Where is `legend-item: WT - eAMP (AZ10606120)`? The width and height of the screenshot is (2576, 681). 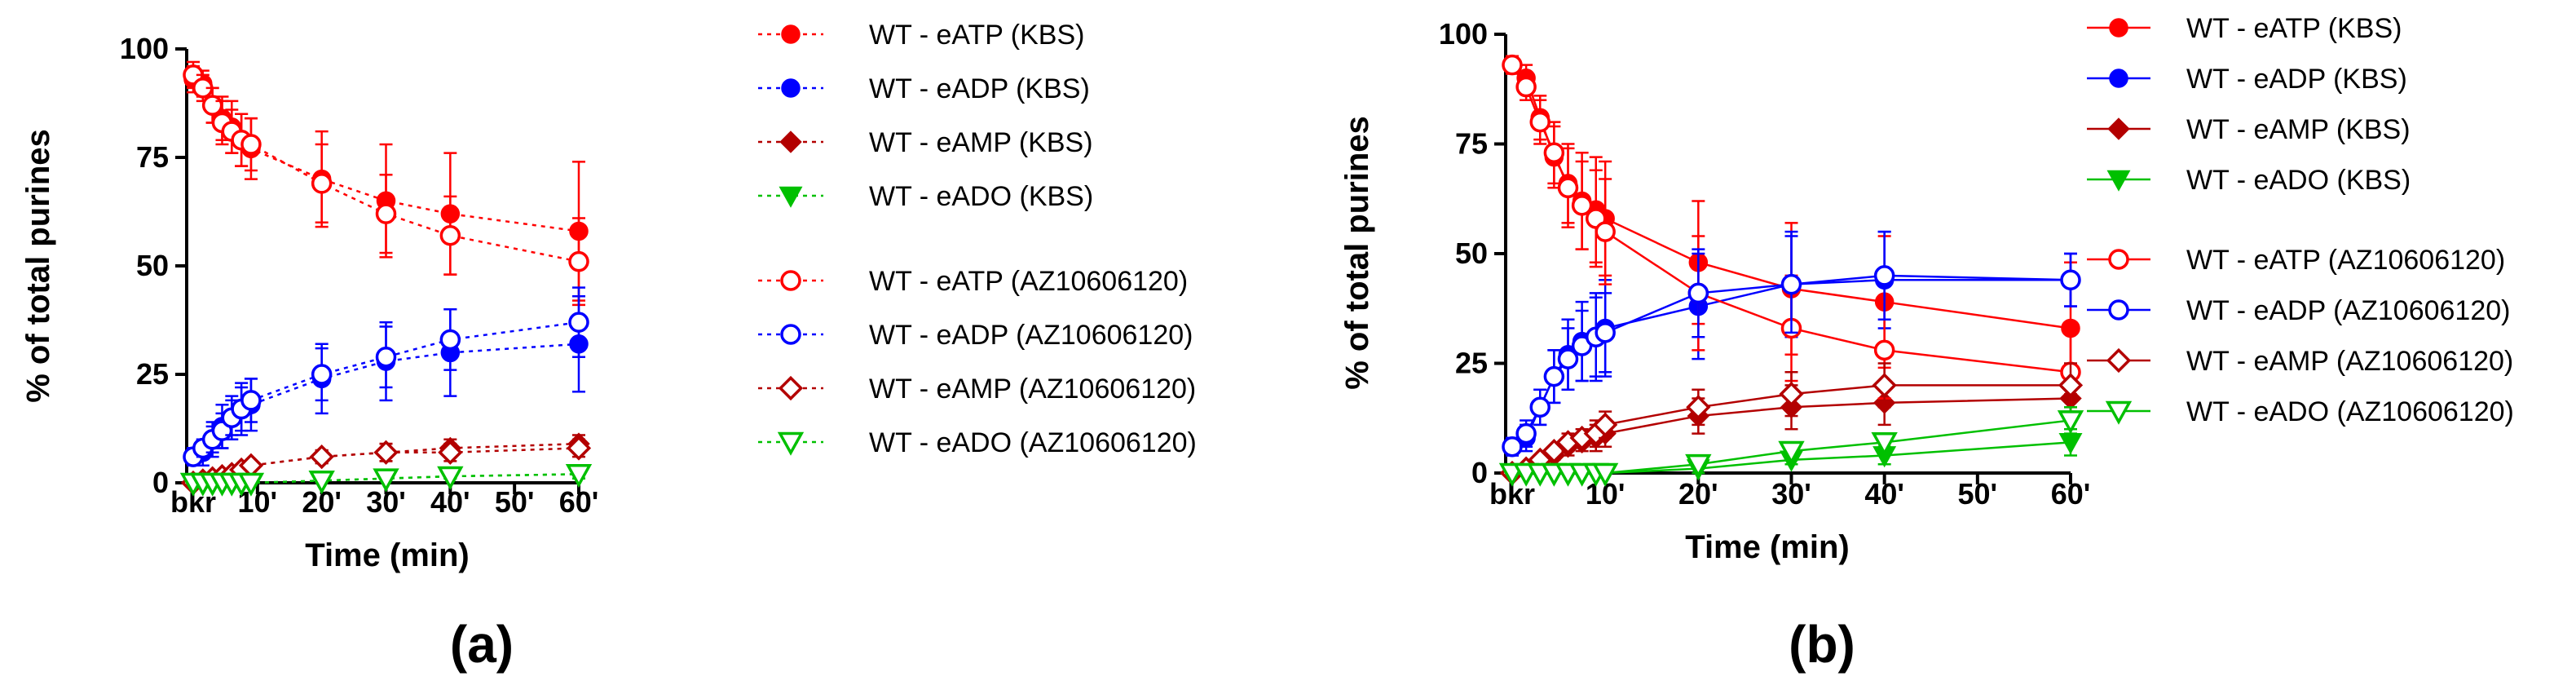 legend-item: WT - eAMP (AZ10606120) is located at coordinates (977, 389).